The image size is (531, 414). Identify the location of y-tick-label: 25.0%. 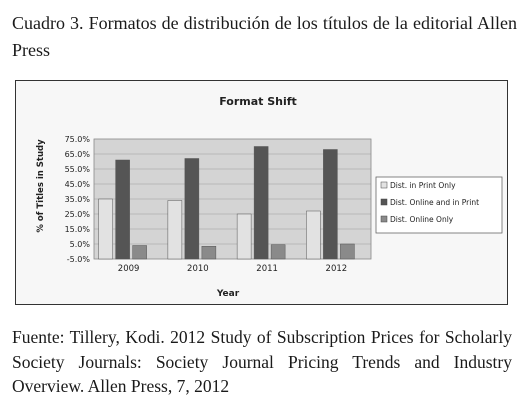
(78, 214).